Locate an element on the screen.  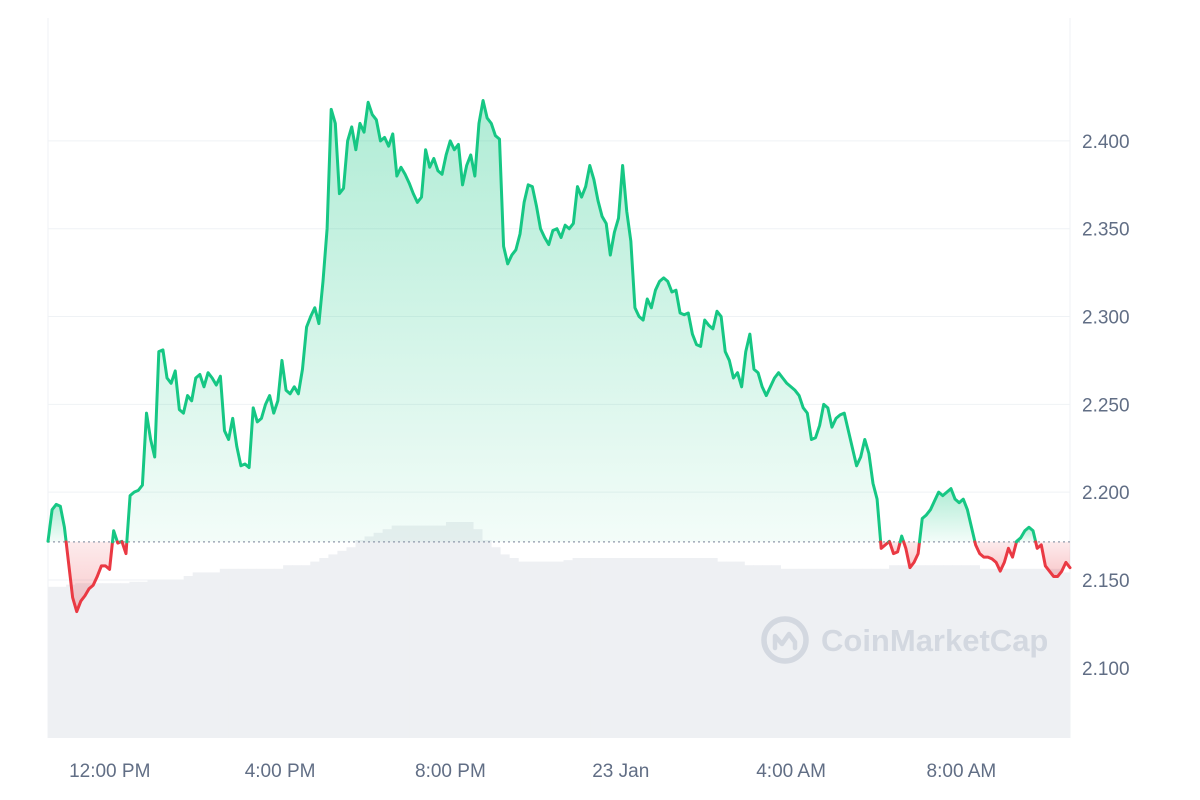
x-tick-label: 8:00 PM is located at coordinates (450, 771).